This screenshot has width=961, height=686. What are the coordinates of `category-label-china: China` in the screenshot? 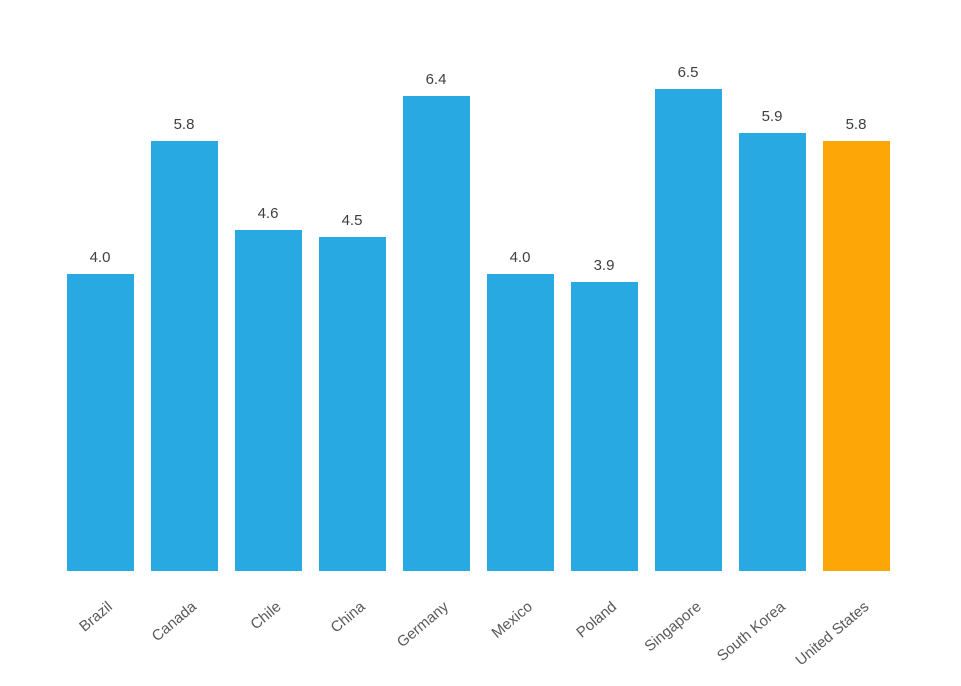 It's located at (348, 617).